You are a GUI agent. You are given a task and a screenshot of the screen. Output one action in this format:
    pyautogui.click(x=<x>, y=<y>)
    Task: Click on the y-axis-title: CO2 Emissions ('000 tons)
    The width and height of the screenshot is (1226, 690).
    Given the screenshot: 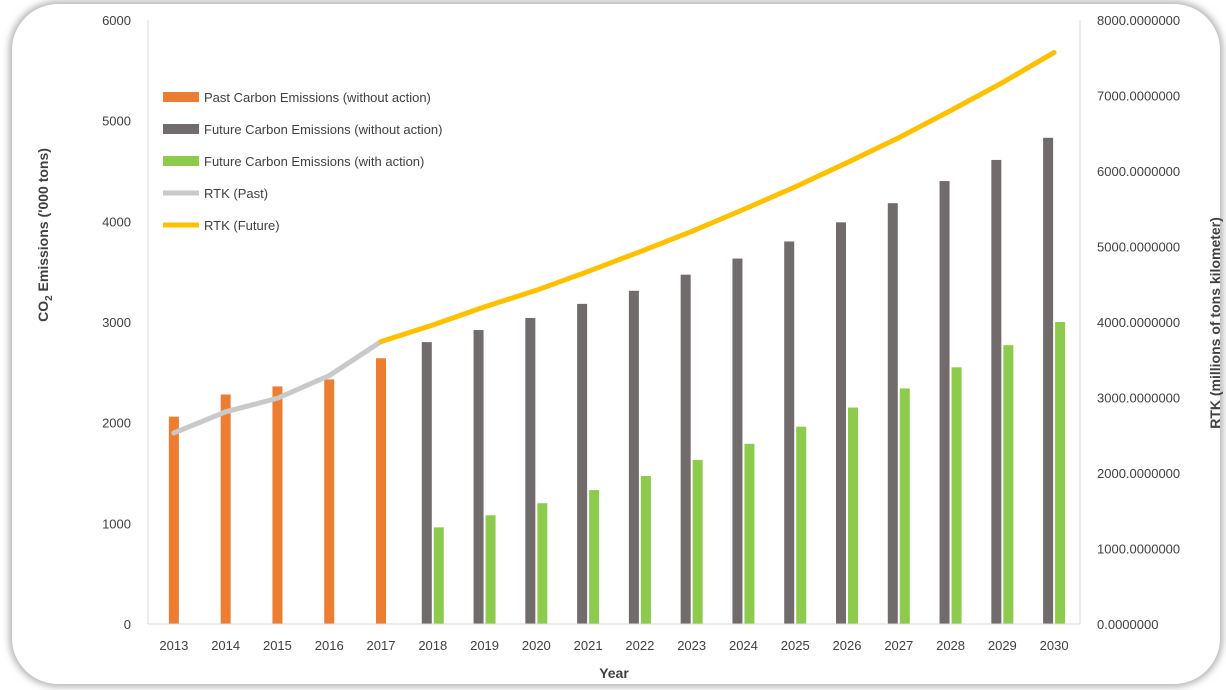 What is the action you would take?
    pyautogui.click(x=45, y=235)
    